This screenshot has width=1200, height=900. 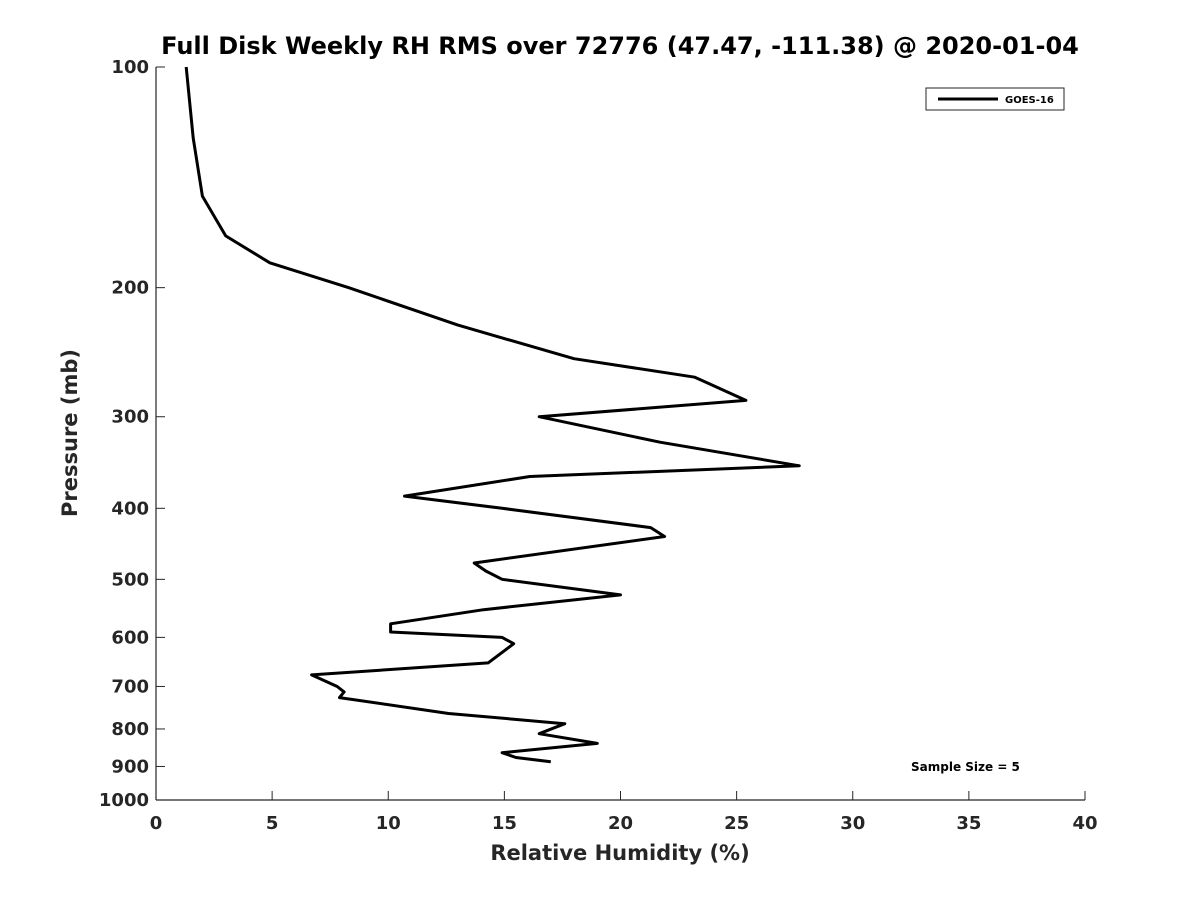 I want to click on x-tick-label: 30, so click(x=852, y=823).